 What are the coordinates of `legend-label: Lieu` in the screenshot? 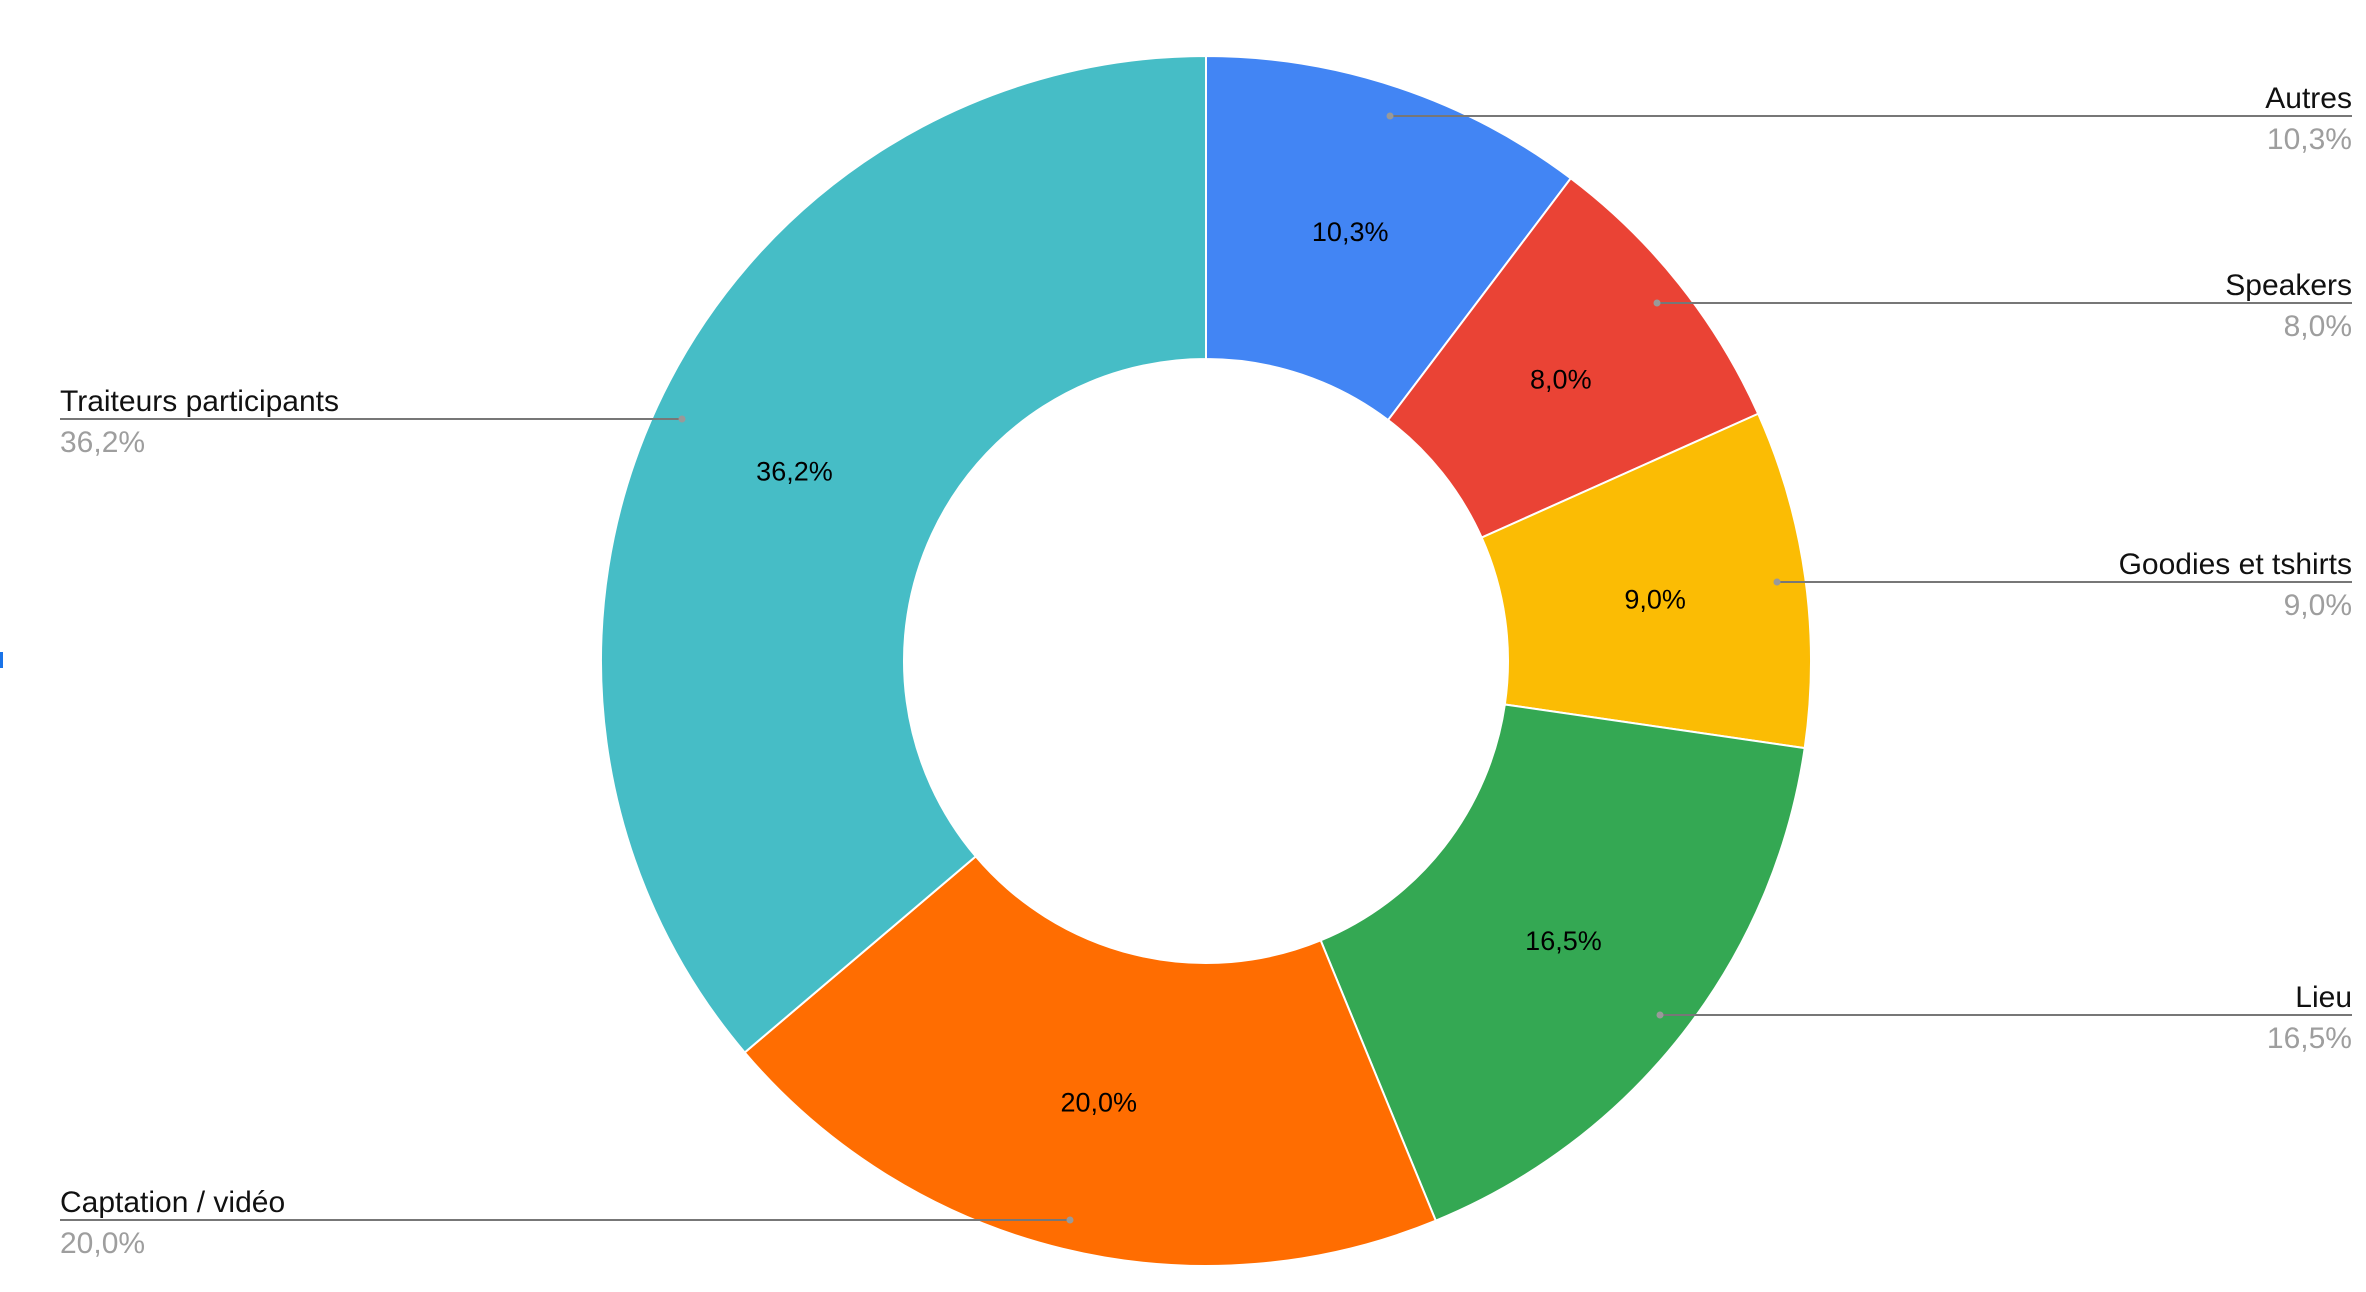 It's located at (2323, 997).